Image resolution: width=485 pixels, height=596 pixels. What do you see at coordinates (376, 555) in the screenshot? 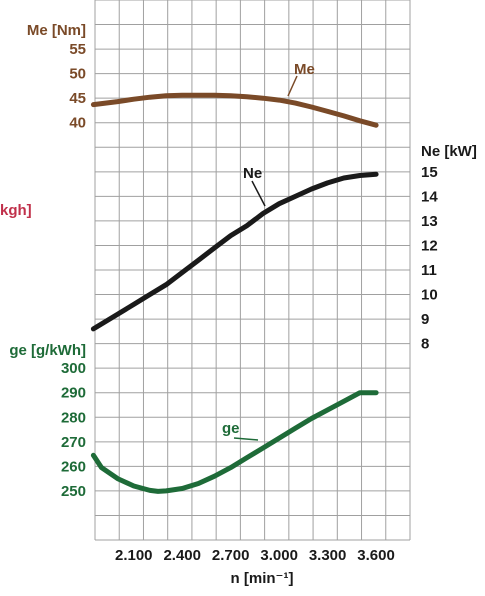
I see `x-tick-label: 3.600` at bounding box center [376, 555].